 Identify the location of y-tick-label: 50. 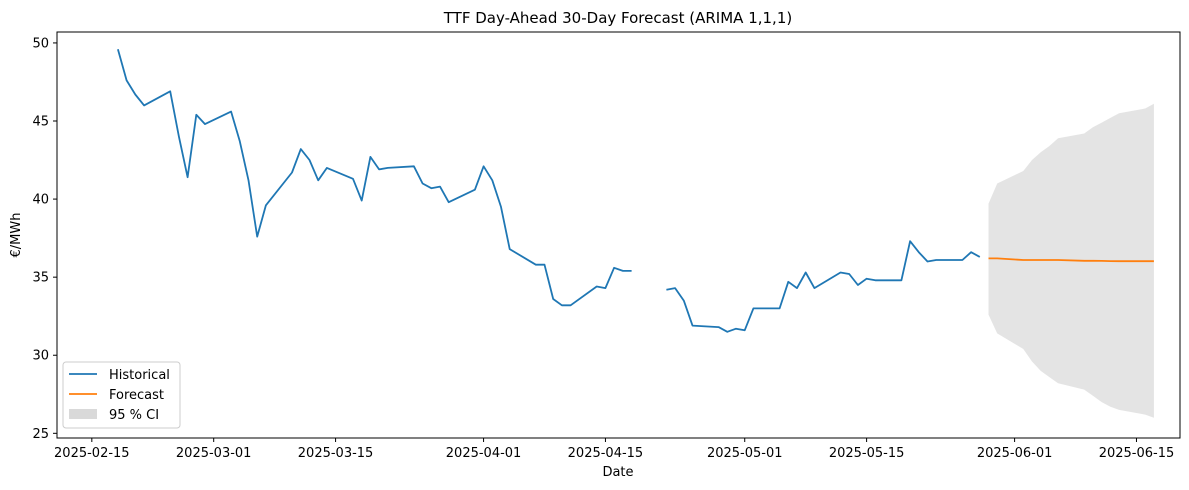
(40, 43).